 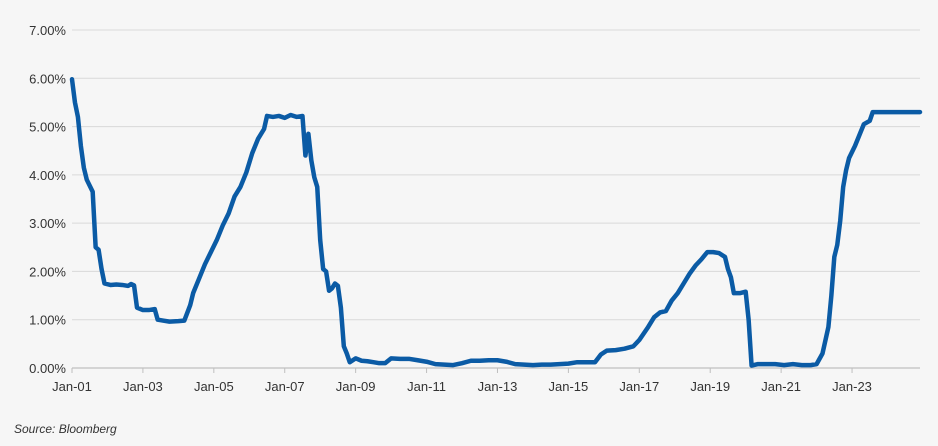 I want to click on y-tick-label: 2.00%, so click(x=47, y=271).